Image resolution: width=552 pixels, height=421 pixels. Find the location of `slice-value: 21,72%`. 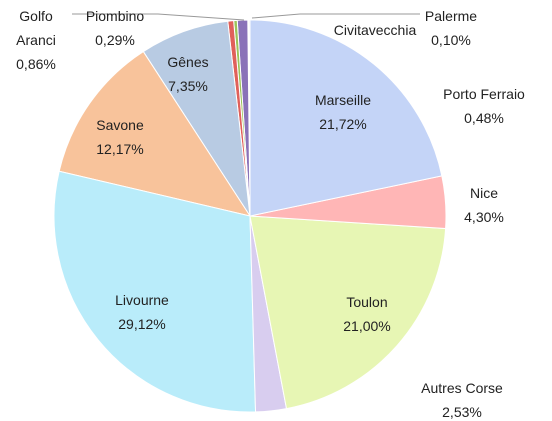

slice-value: 21,72% is located at coordinates (343, 124).